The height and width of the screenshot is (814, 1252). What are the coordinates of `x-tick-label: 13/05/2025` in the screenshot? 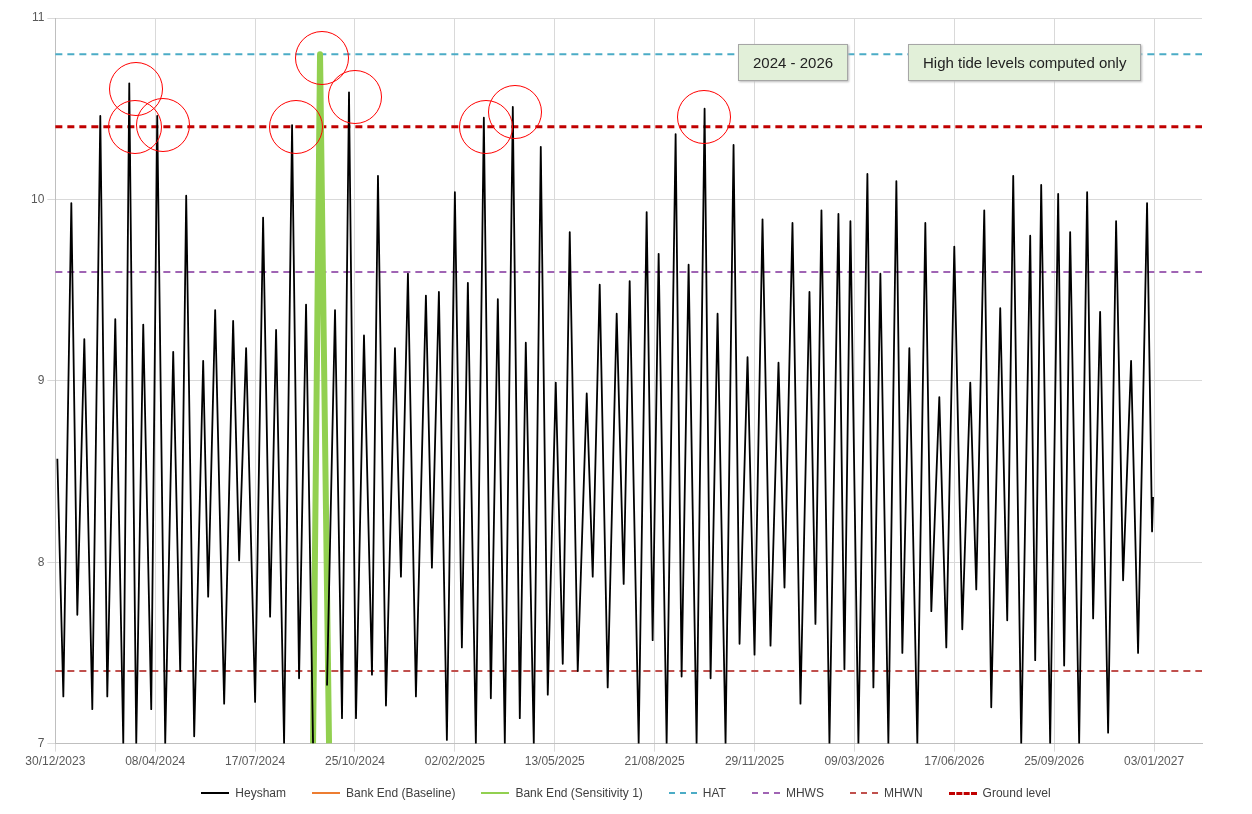 It's located at (555, 761).